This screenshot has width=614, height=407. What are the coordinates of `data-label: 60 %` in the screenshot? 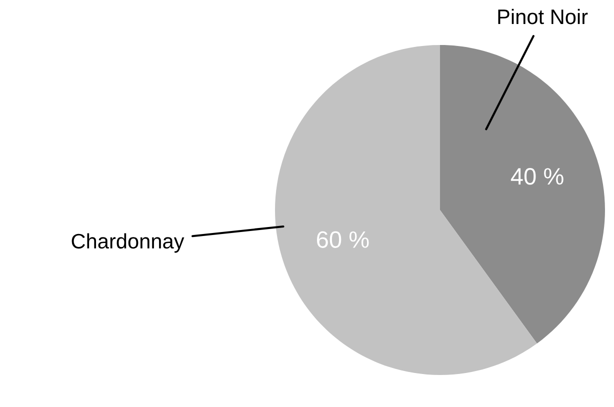 It's located at (343, 239).